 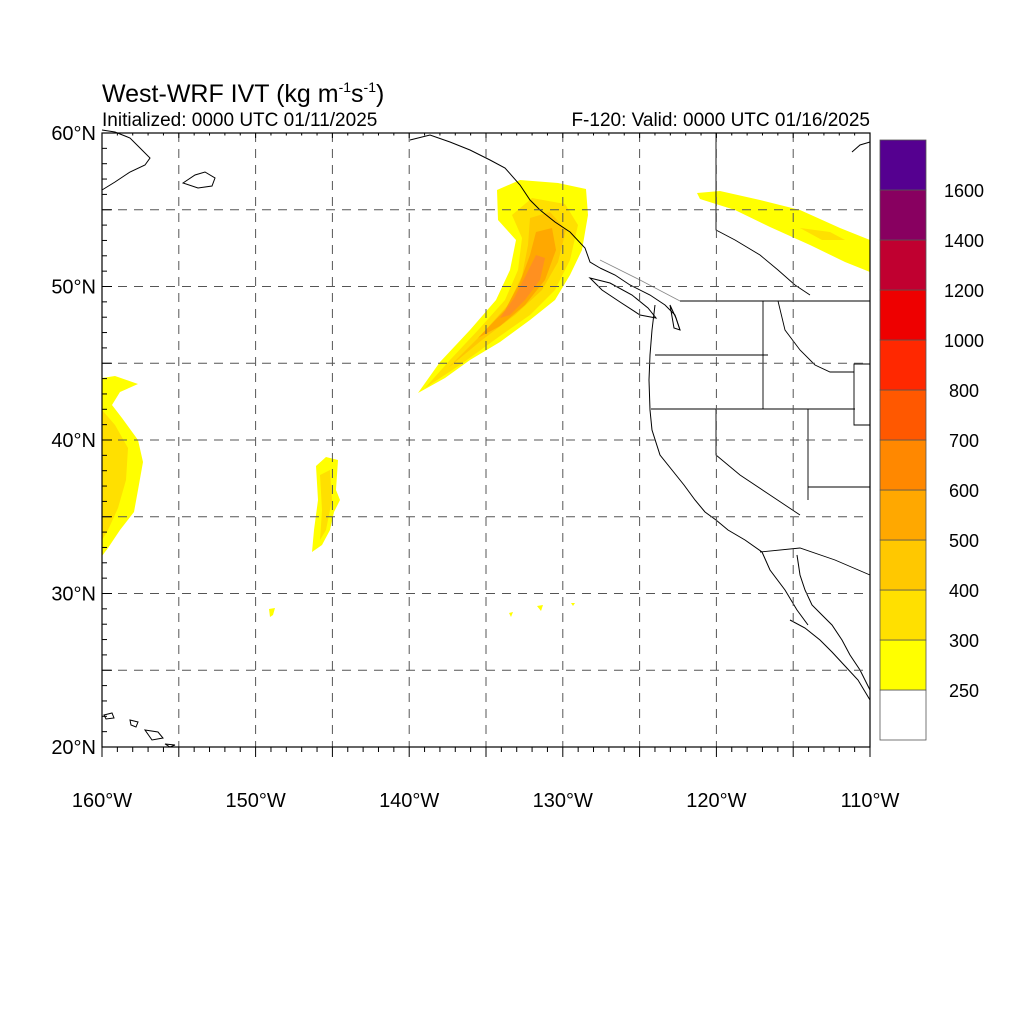 I want to click on utah-box, so click(x=862, y=394).